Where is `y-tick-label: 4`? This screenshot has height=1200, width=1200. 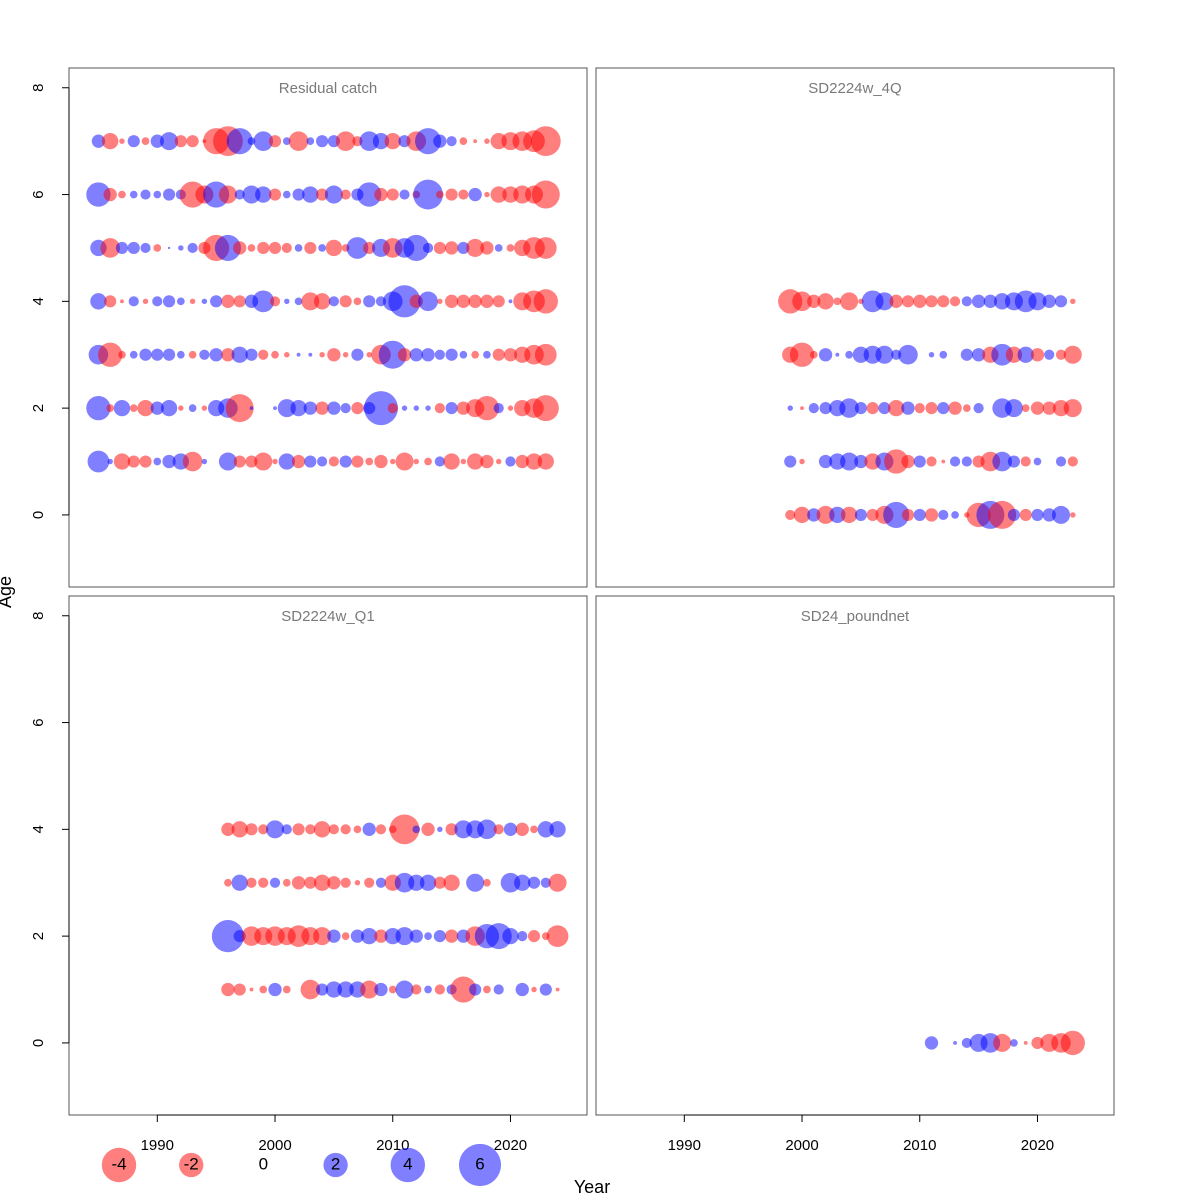 y-tick-label: 4 is located at coordinates (38, 829).